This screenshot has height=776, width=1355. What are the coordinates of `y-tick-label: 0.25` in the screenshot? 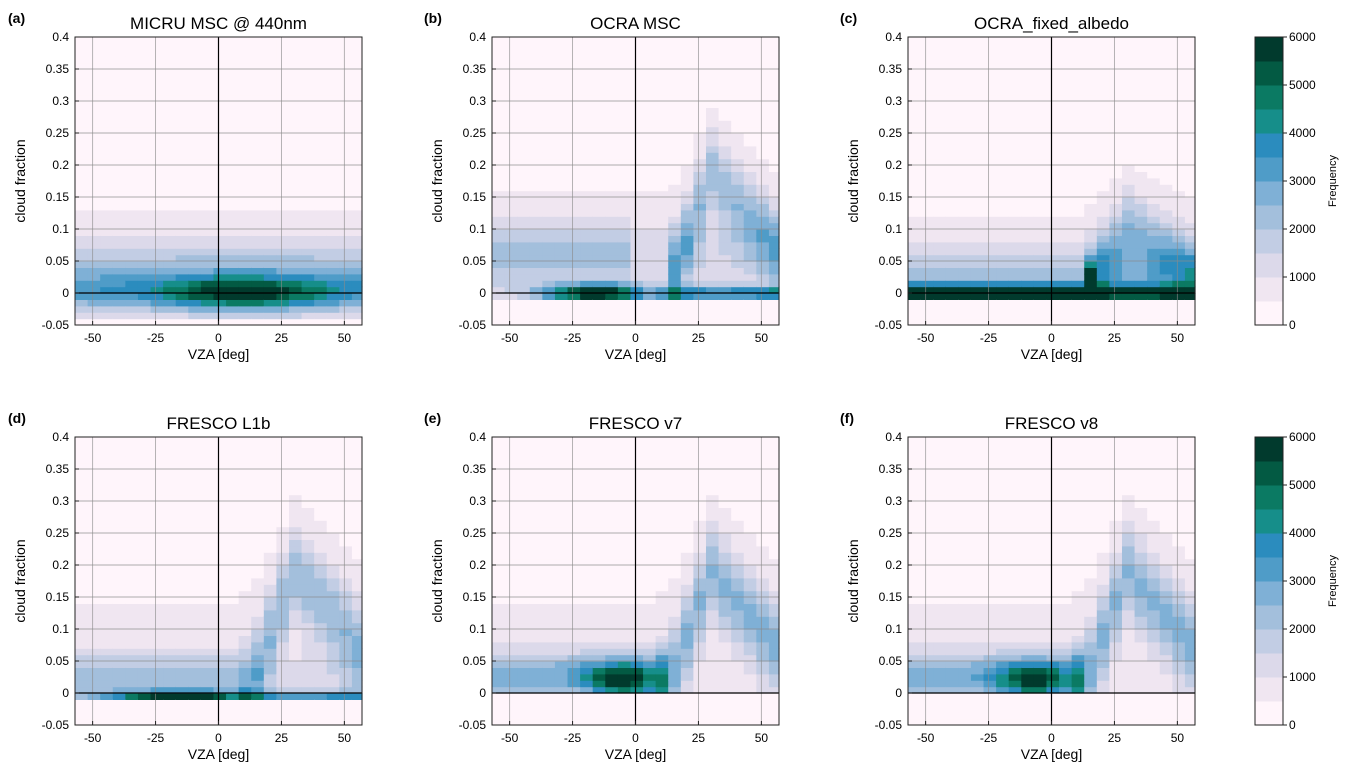 It's located at (475, 133).